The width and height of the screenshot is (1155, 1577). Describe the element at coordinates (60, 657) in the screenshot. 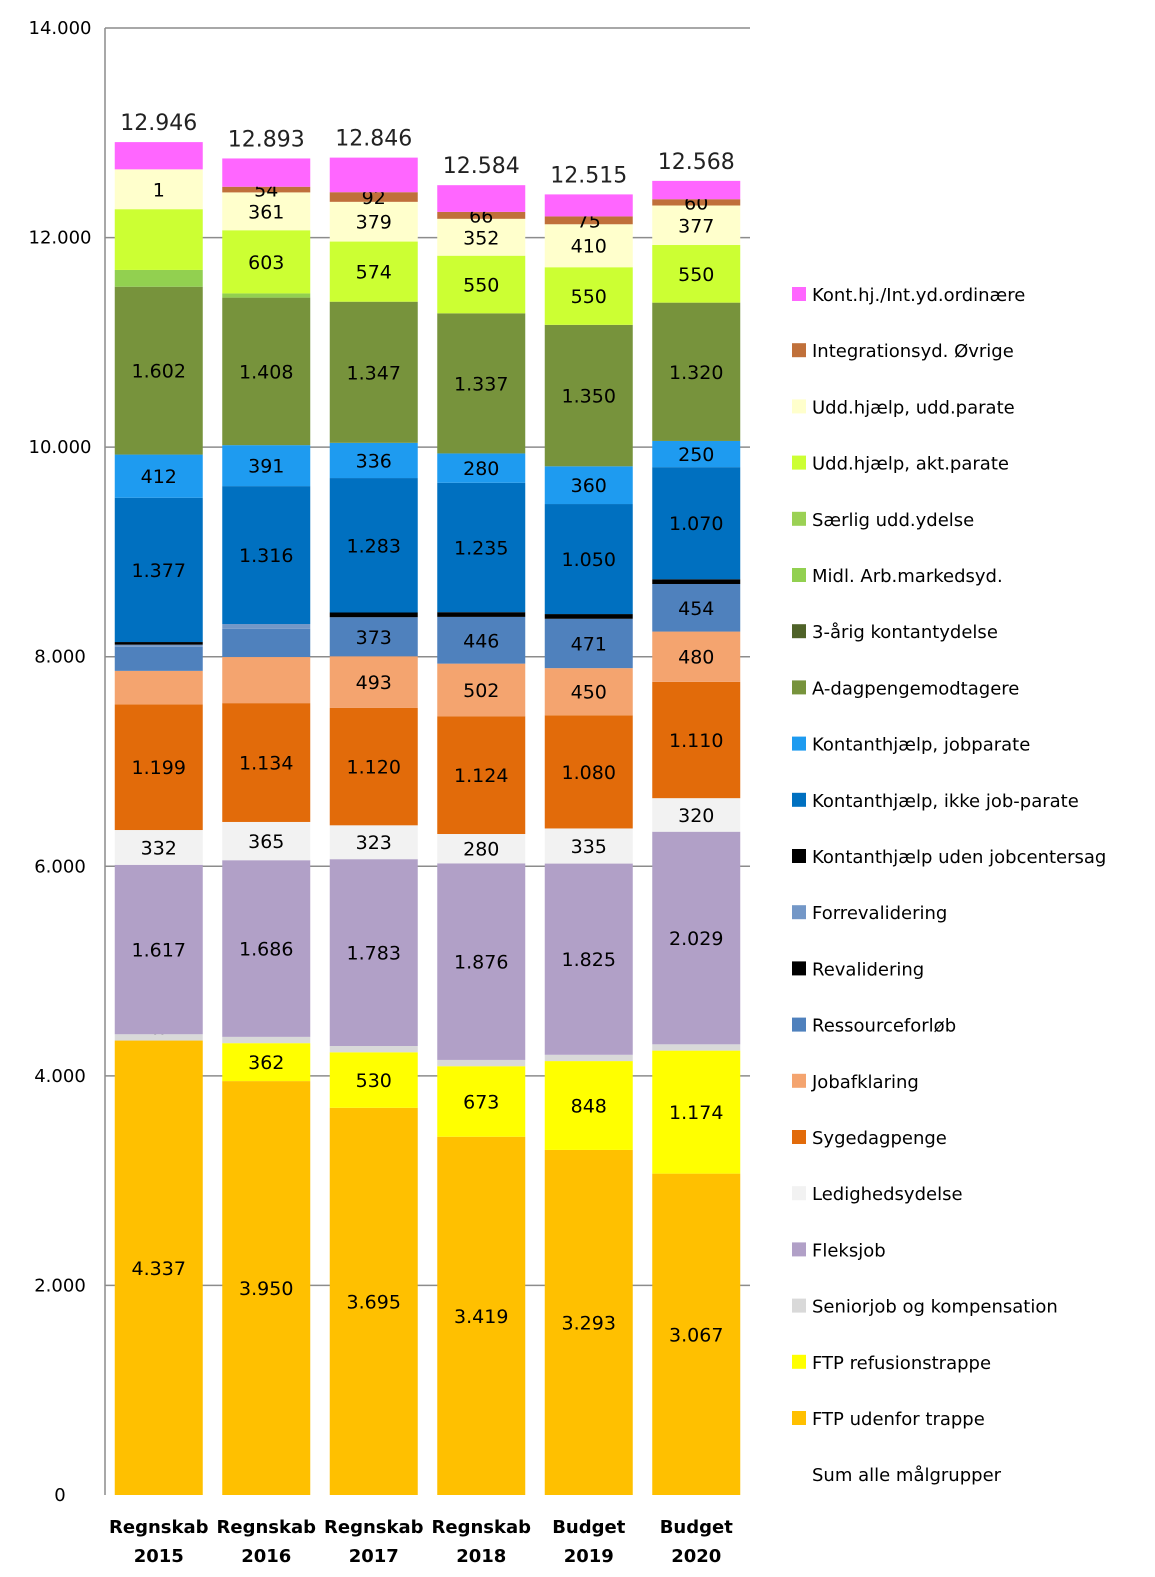

I see `y-tick-label: 8.000` at that location.